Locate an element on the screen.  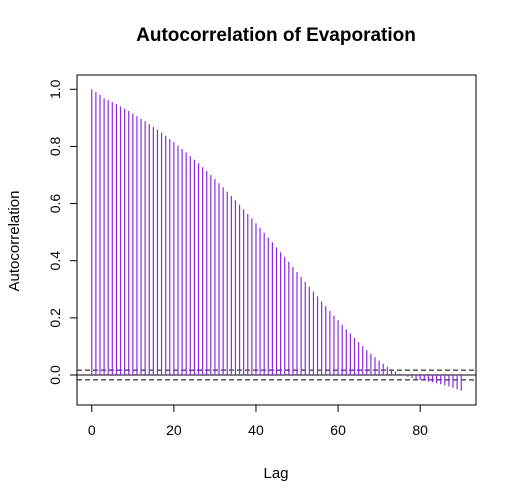
x-tick-label: 40 is located at coordinates (256, 430).